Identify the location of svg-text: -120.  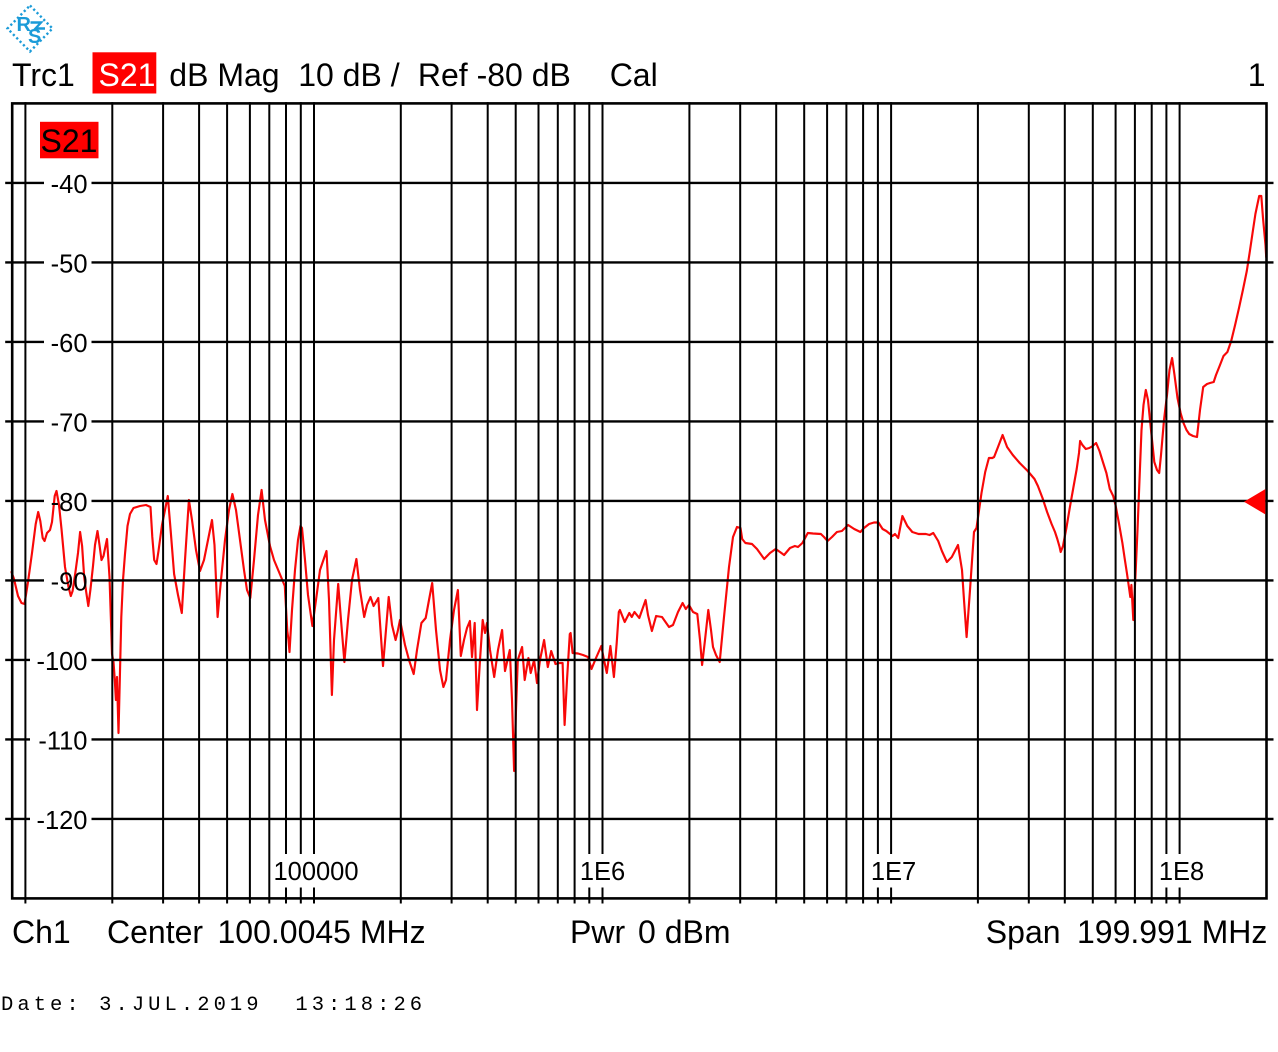
(61, 821).